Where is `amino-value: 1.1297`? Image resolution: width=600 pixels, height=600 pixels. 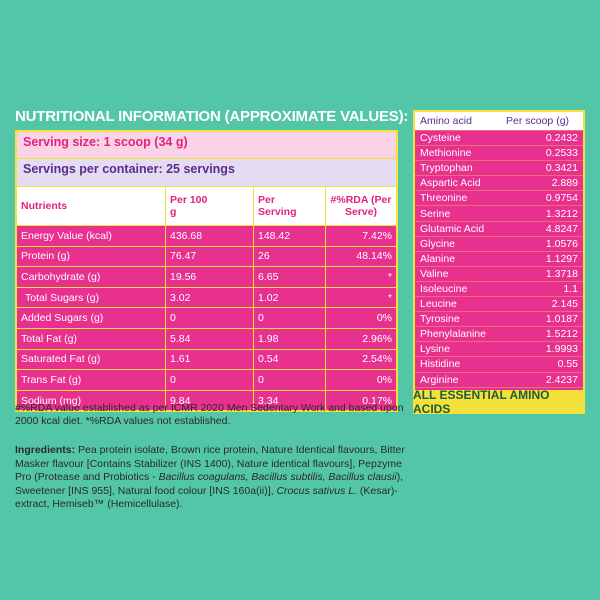
amino-value: 1.1297 is located at coordinates (561, 258).